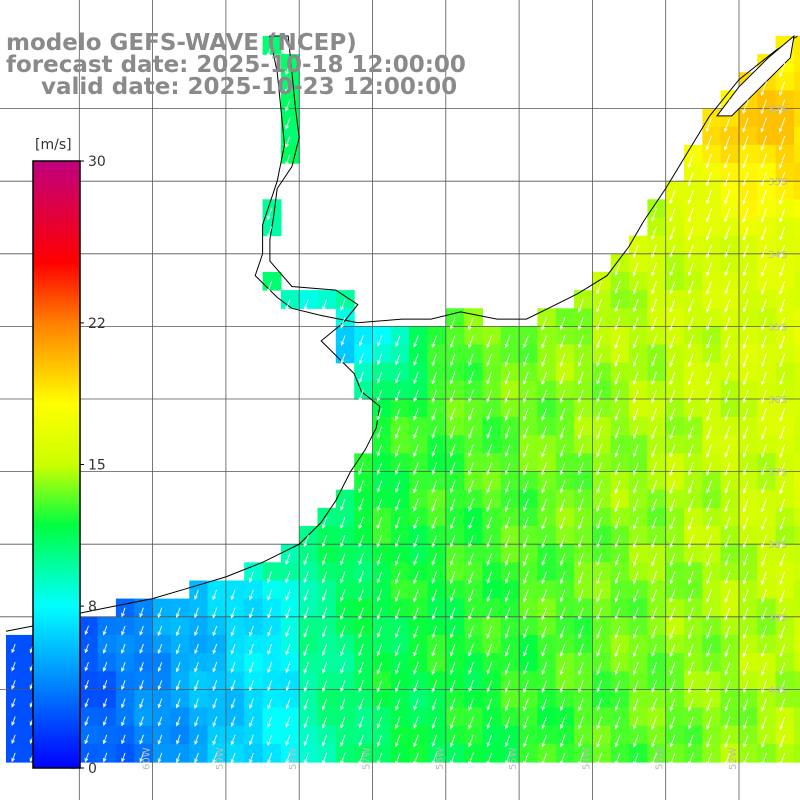  I want to click on lagoon-outline, so click(755, 75).